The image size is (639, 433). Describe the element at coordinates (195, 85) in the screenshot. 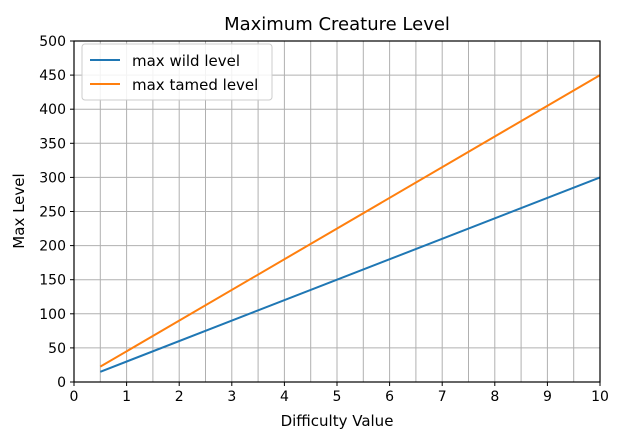

I see `legend-label-tamed: max tamed level` at that location.